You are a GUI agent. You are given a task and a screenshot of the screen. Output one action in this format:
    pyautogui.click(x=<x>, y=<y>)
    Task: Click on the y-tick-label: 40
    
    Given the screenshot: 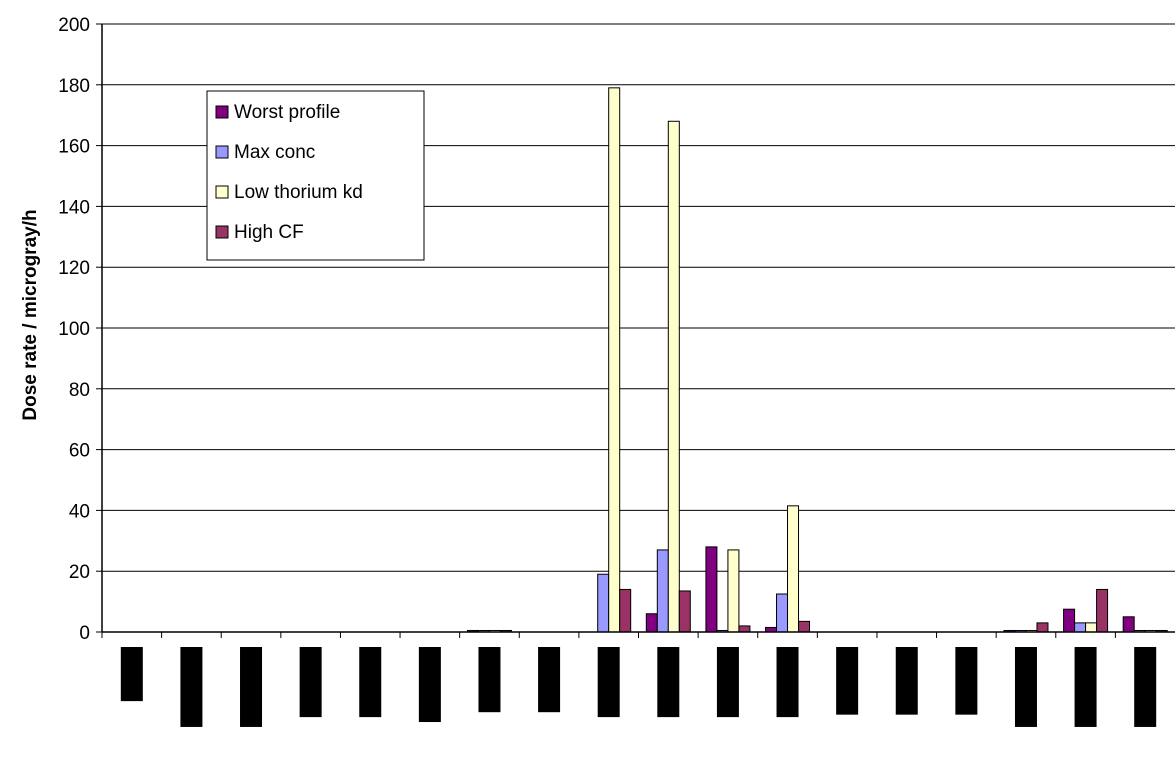 What is the action you would take?
    pyautogui.click(x=79, y=511)
    